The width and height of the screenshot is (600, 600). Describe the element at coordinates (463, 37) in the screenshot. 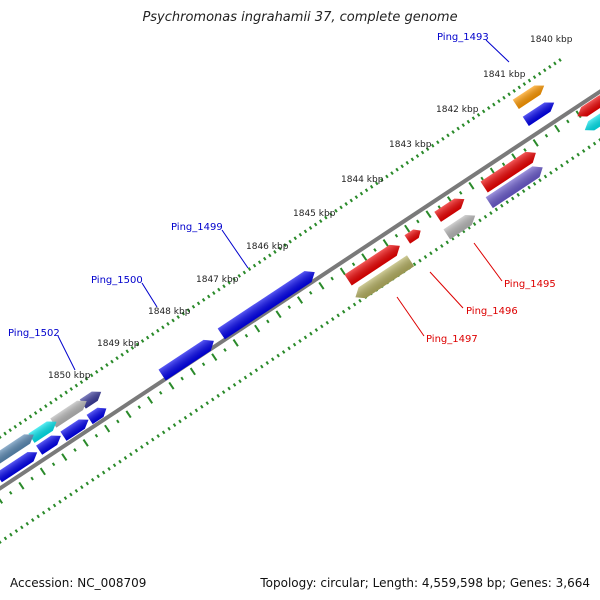

I see `gene-label-text: Ping_1493` at that location.